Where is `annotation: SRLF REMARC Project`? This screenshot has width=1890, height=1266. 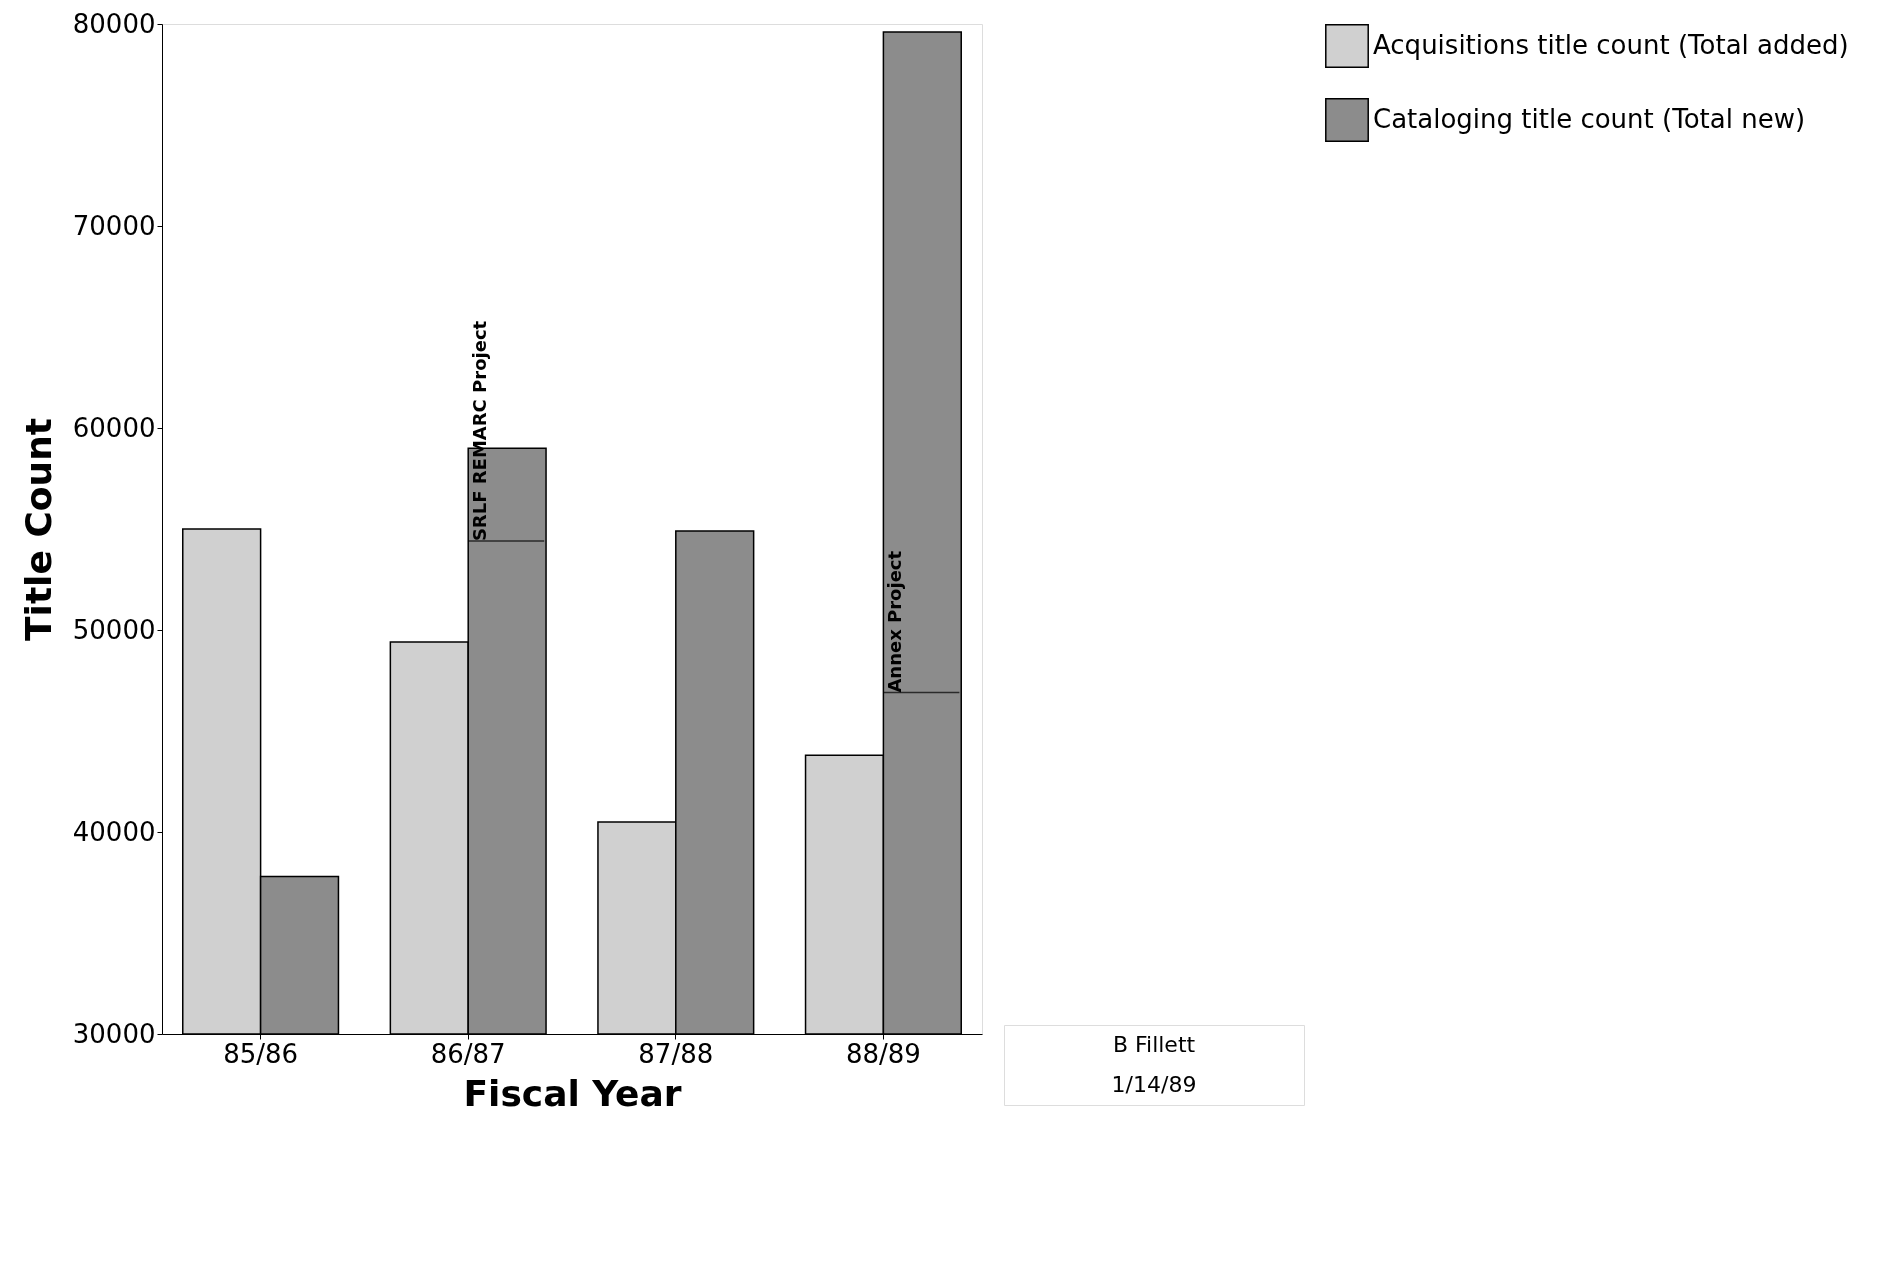
annotation: SRLF REMARC Project is located at coordinates (480, 431).